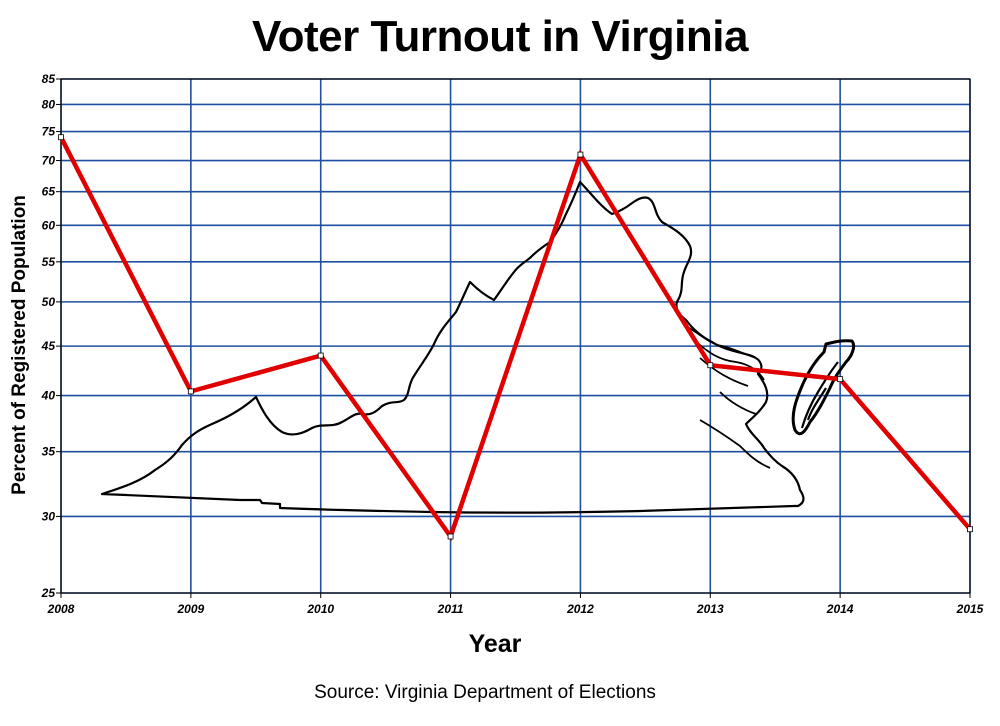 The image size is (1000, 726). I want to click on y-tick-label: 30, so click(49, 516).